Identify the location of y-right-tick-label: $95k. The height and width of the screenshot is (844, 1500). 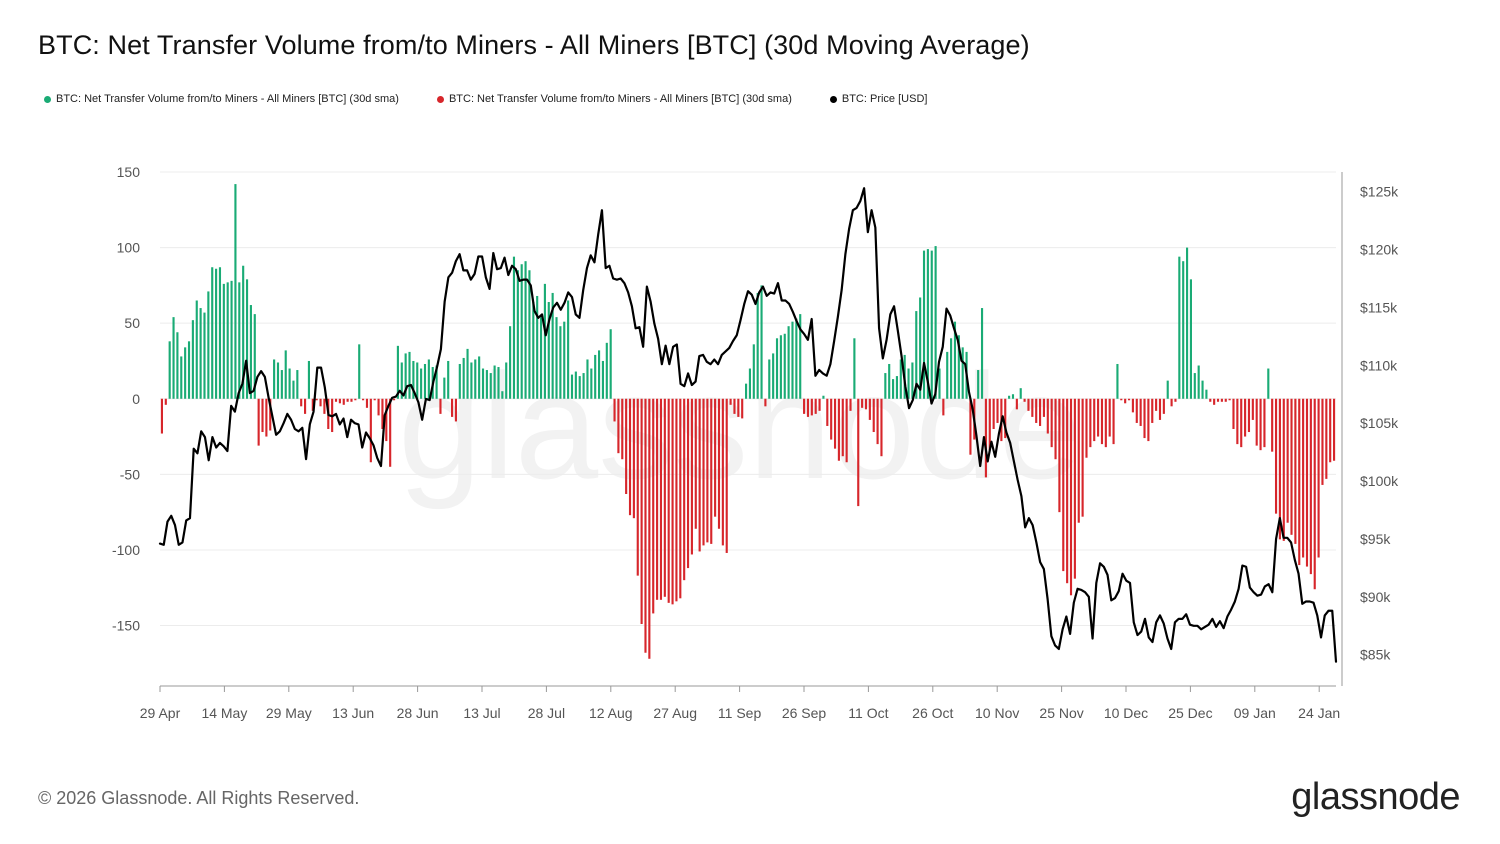
(1375, 539).